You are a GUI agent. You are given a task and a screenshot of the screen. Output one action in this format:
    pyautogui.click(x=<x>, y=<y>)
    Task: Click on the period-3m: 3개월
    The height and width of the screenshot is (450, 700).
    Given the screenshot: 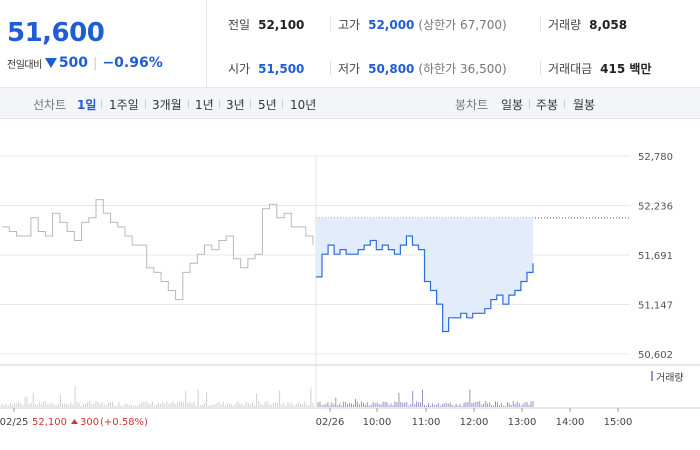 What is the action you would take?
    pyautogui.click(x=167, y=105)
    